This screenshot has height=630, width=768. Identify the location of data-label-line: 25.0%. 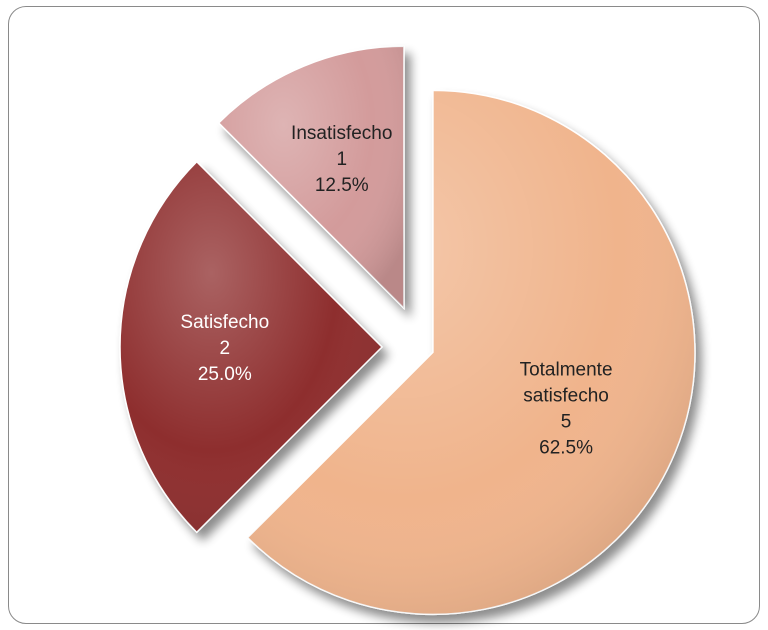
(225, 374).